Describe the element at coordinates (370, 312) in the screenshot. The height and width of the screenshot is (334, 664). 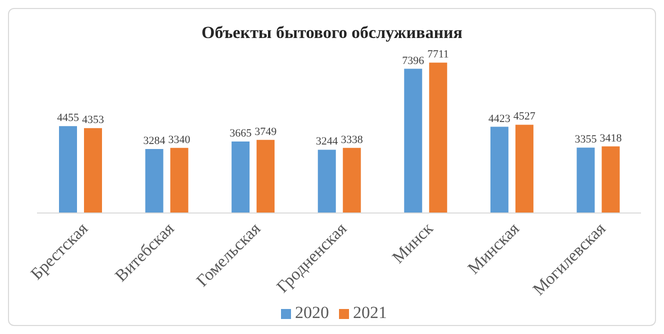
I see `legend-label: 2021` at that location.